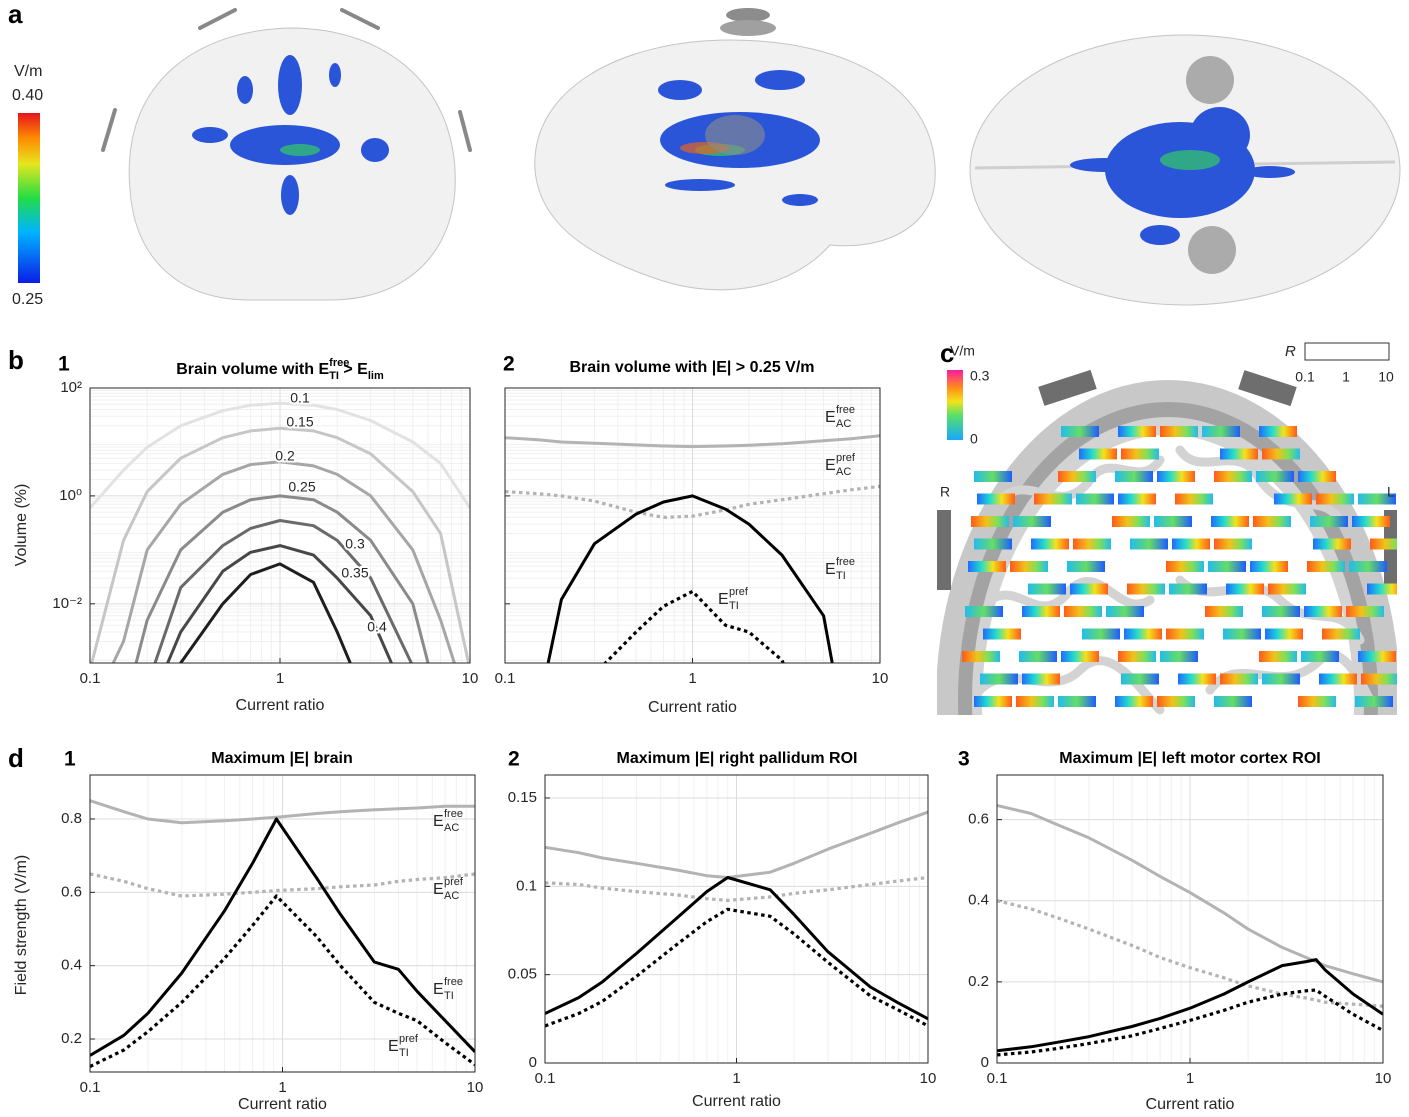  Describe the element at coordinates (71, 818) in the screenshot. I see `y-tick-label: 0.8` at that location.